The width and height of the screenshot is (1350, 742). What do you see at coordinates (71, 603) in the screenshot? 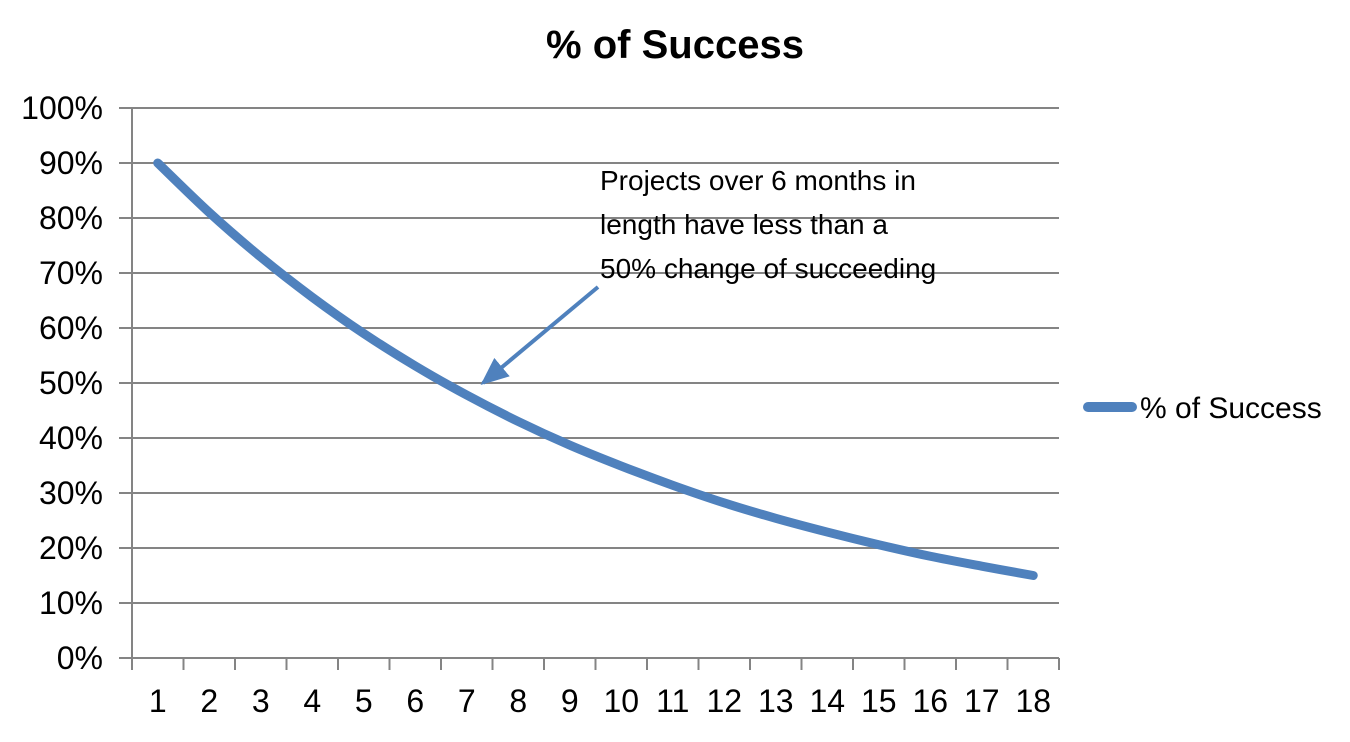
I see `y-tick-label: 10%` at bounding box center [71, 603].